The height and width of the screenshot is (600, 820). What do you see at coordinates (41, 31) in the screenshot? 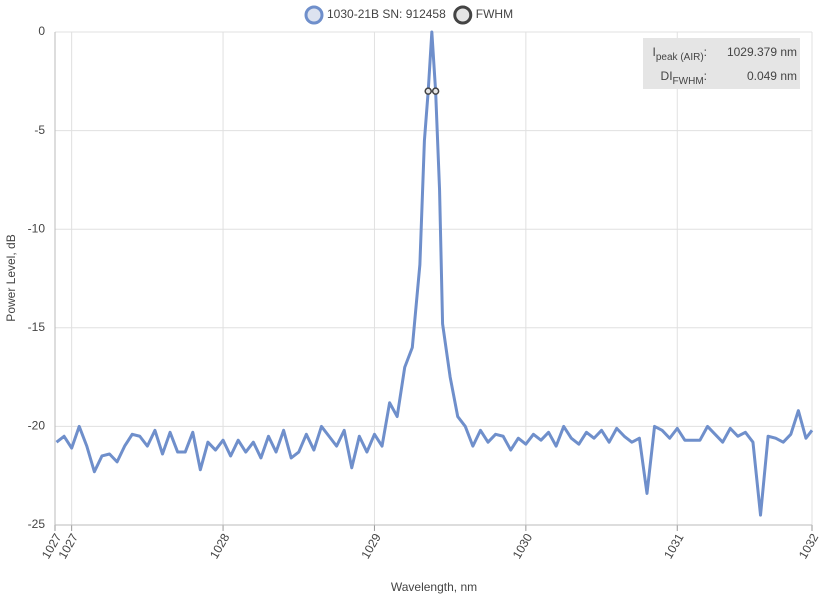
I see `y-tick-label: 0` at bounding box center [41, 31].